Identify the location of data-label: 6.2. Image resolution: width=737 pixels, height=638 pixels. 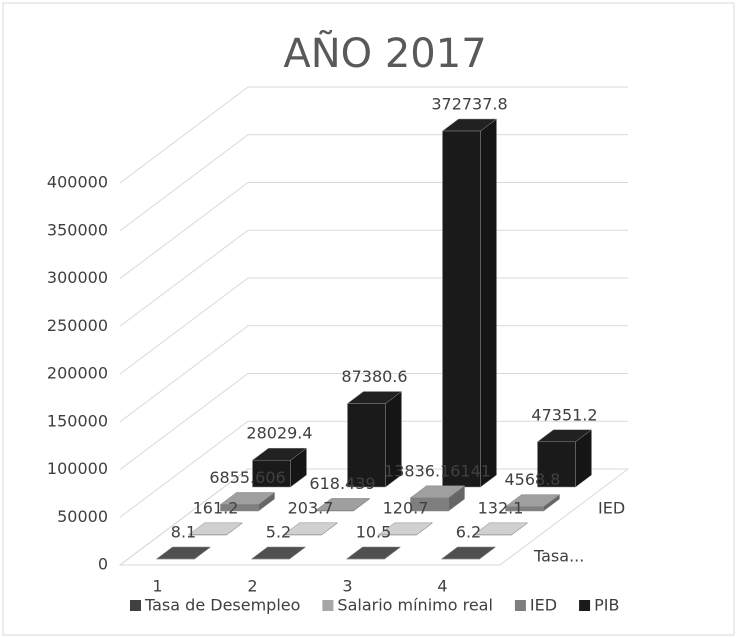
(468, 531).